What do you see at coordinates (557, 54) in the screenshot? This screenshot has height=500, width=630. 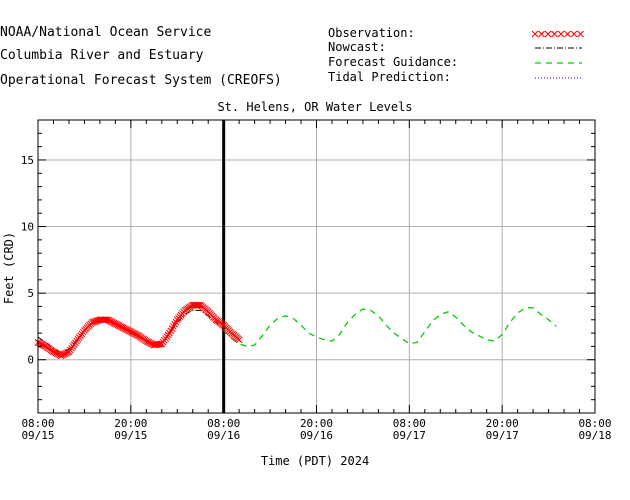 I see `legend-samples` at bounding box center [557, 54].